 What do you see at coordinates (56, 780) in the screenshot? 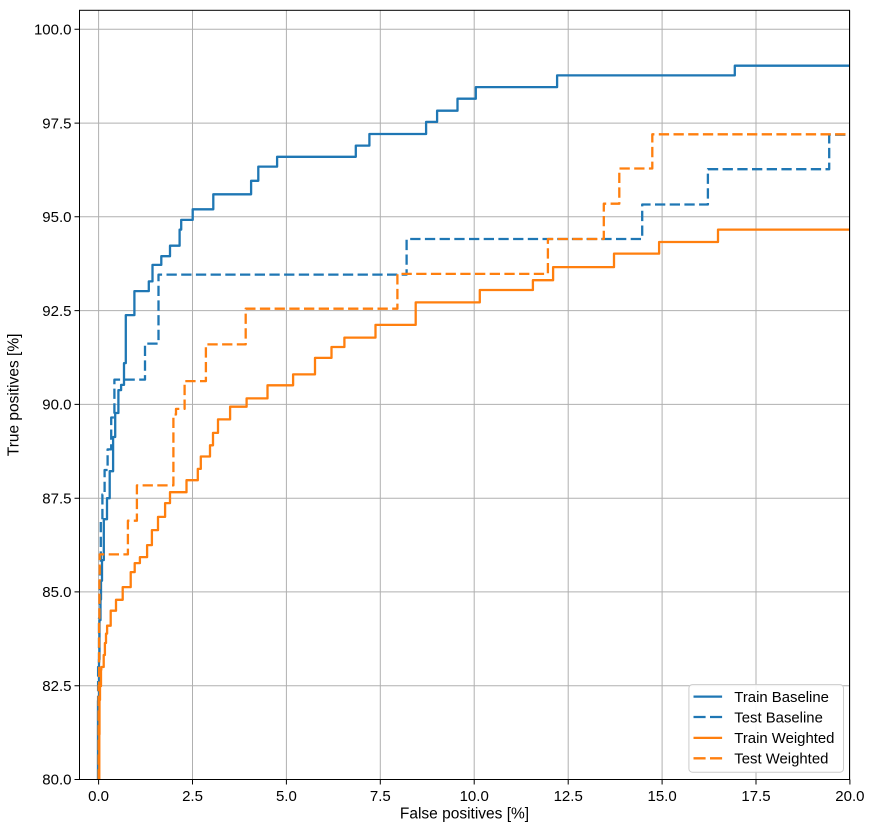
I see `svg-text: 80.0` at bounding box center [56, 780].